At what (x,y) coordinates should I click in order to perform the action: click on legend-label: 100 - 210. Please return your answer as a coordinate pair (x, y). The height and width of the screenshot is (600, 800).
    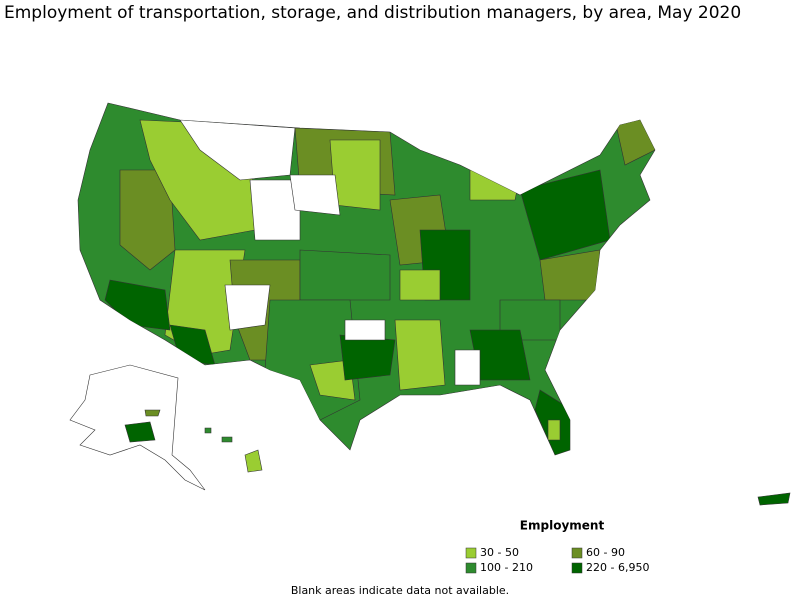
    Looking at the image, I should click on (506, 567).